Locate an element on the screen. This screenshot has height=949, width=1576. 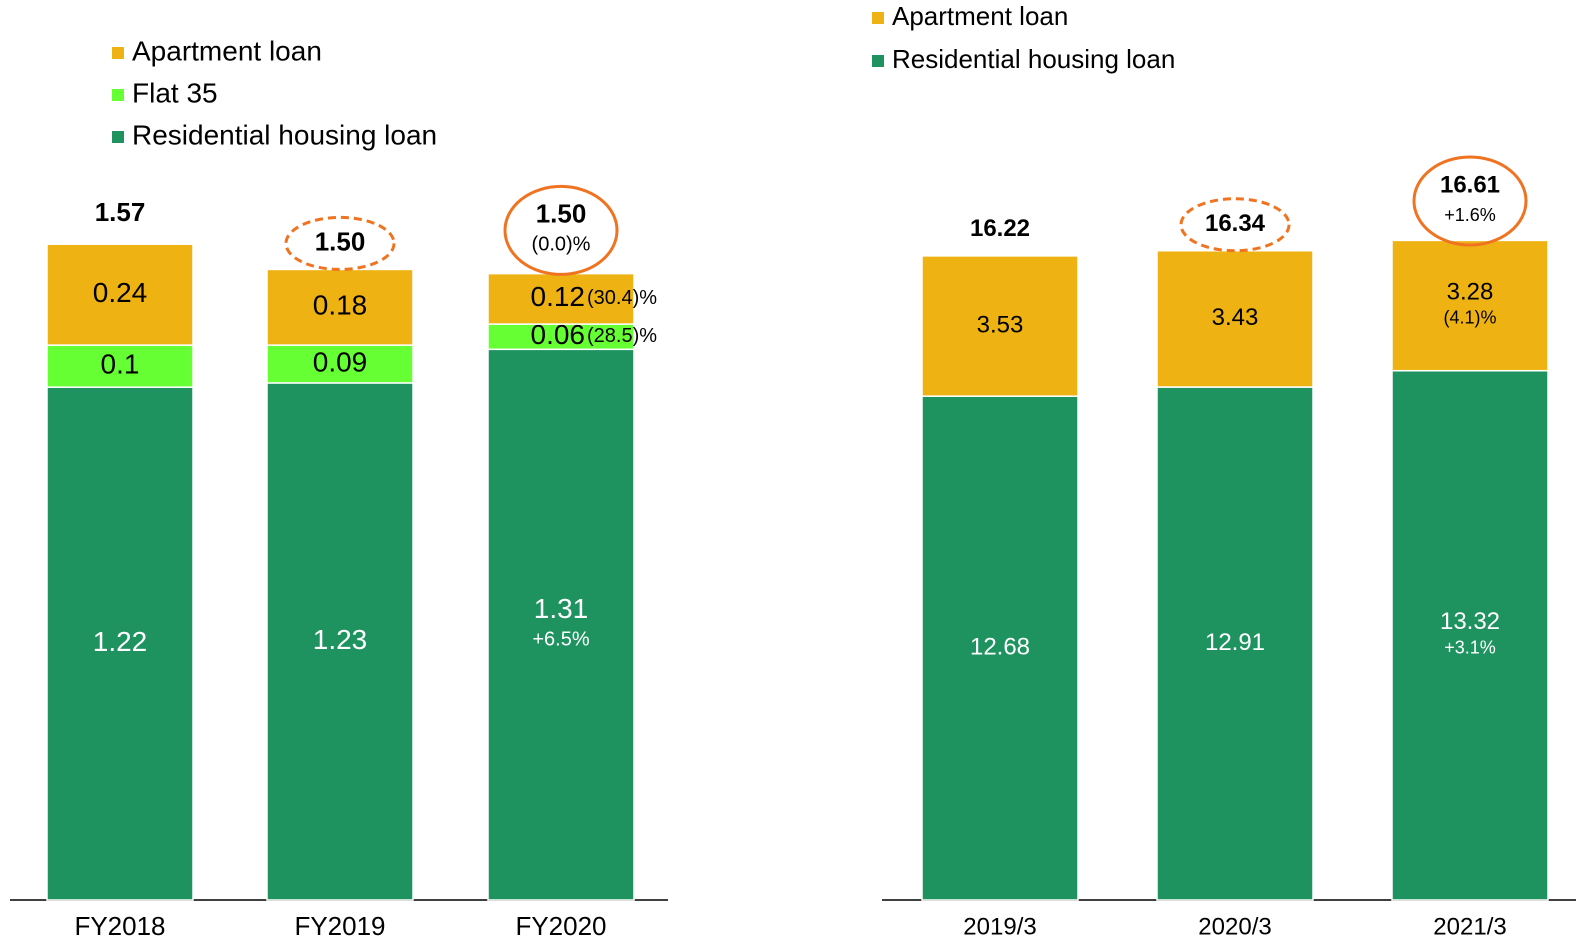
total-label: 1.57 is located at coordinates (120, 212).